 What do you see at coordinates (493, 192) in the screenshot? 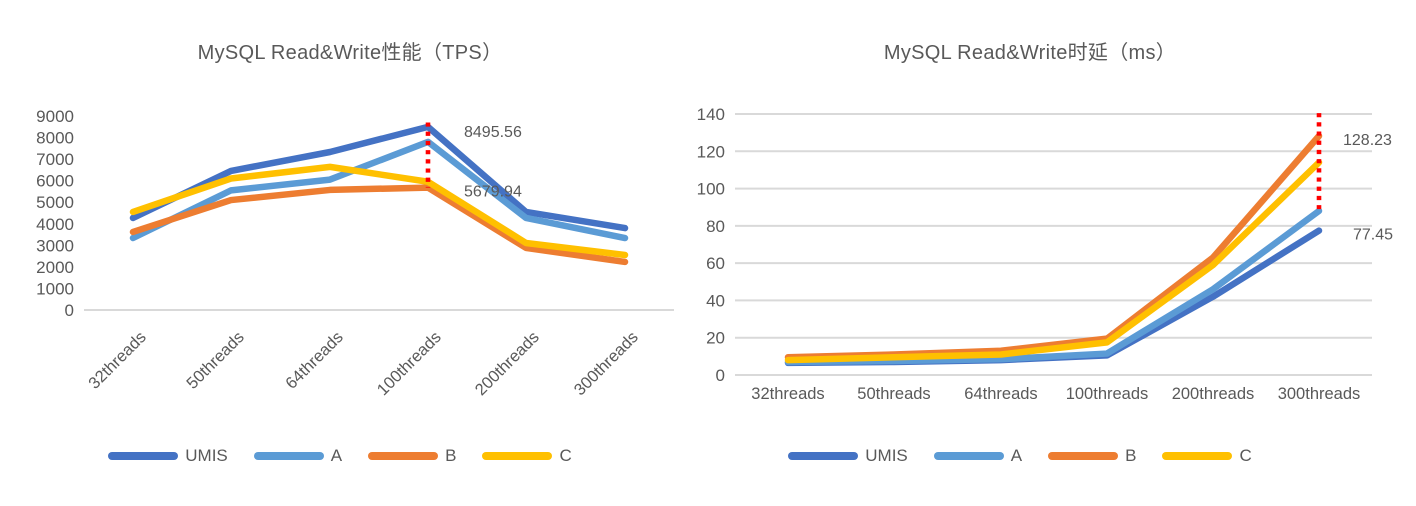
I see `data-callout: 5679.94` at bounding box center [493, 192].